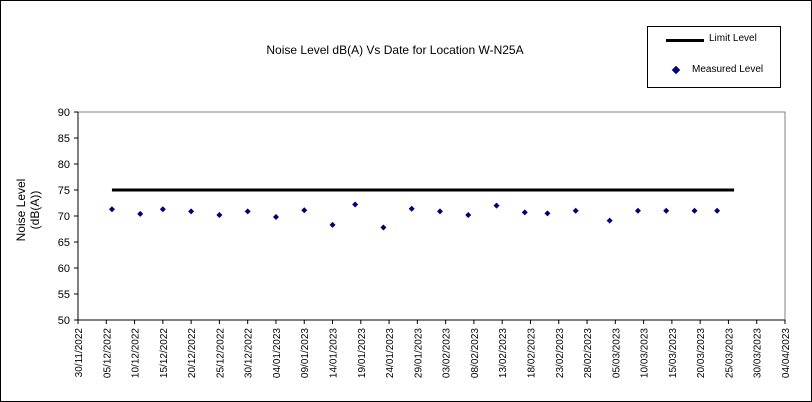 This screenshot has height=402, width=812. Describe the element at coordinates (64, 269) in the screenshot. I see `y-tick-label: 60` at that location.